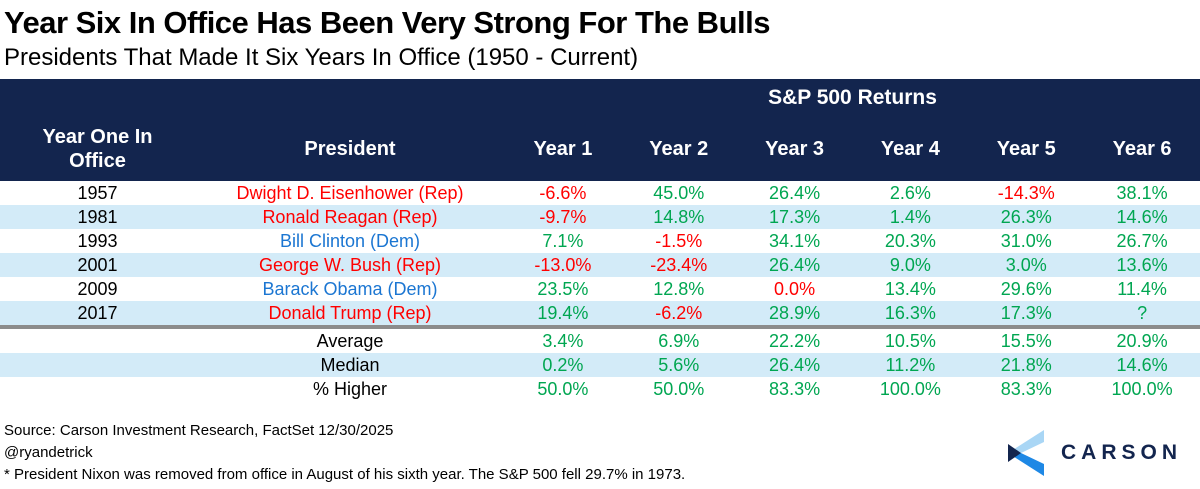  I want to click on return-cell: -14.3%, so click(1026, 192).